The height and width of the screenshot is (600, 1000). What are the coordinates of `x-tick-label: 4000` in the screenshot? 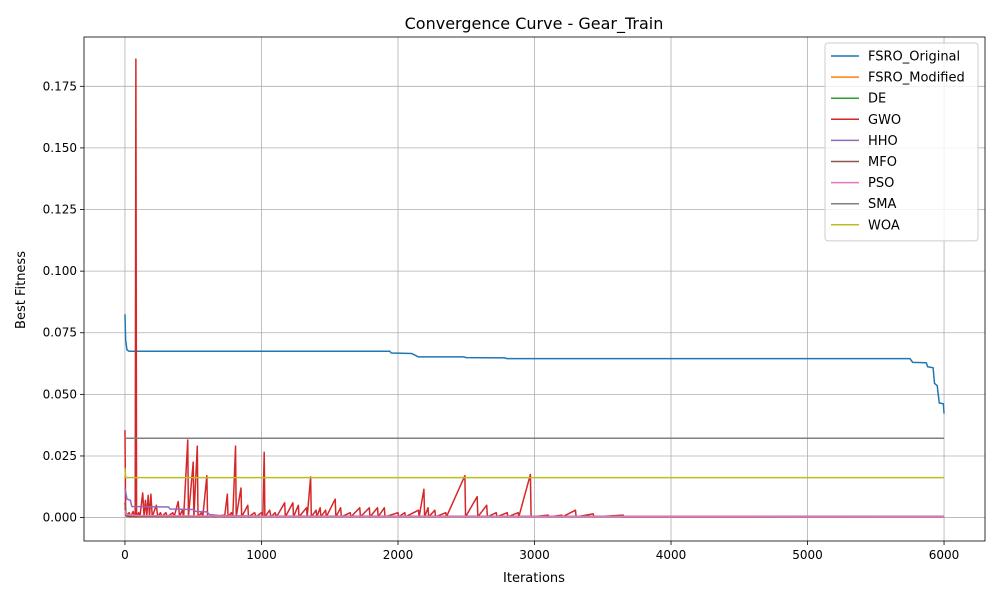 It's located at (671, 555).